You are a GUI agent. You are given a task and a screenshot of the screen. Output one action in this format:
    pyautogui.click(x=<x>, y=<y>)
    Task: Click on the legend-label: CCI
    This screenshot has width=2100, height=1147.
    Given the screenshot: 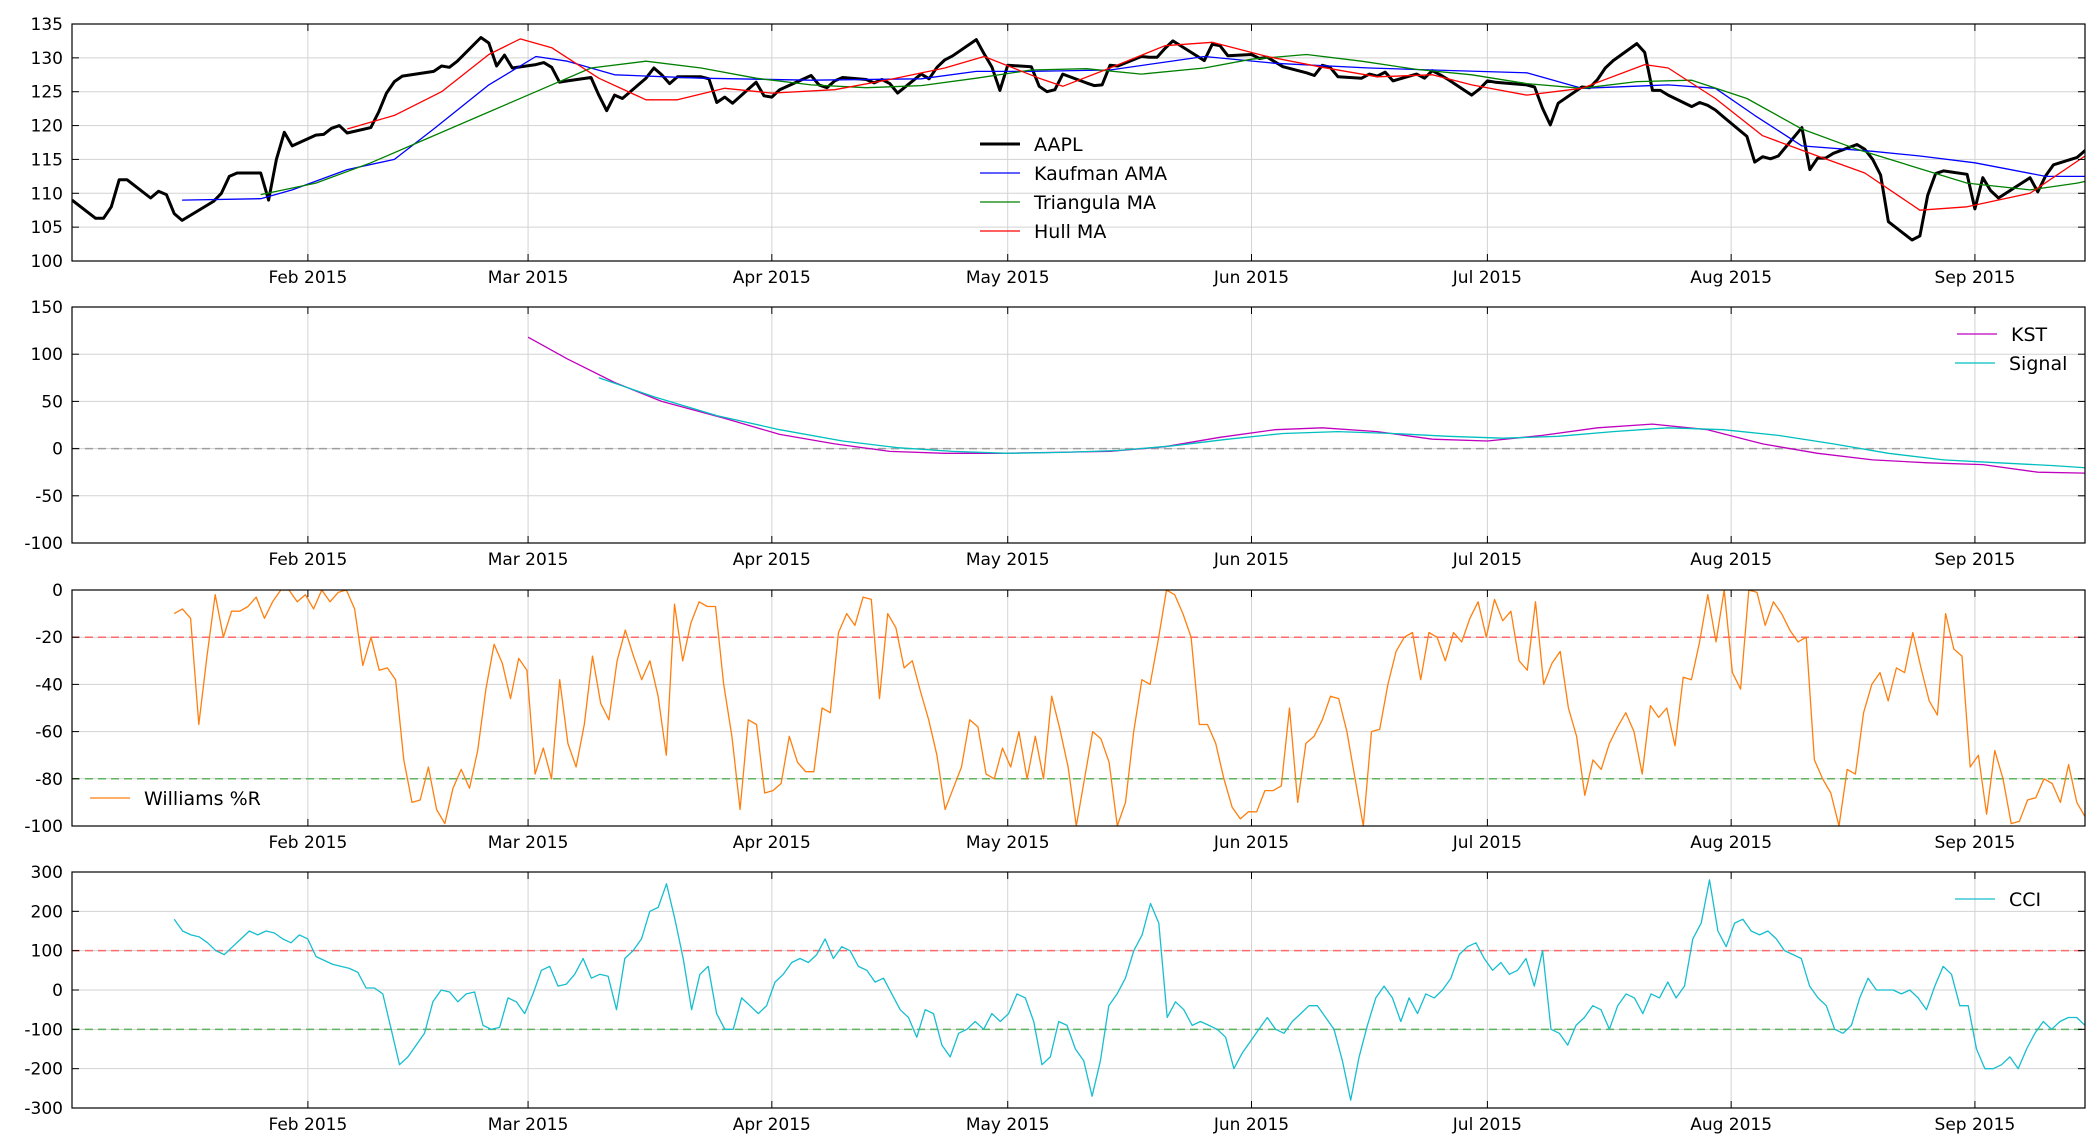 What is the action you would take?
    pyautogui.click(x=2025, y=900)
    